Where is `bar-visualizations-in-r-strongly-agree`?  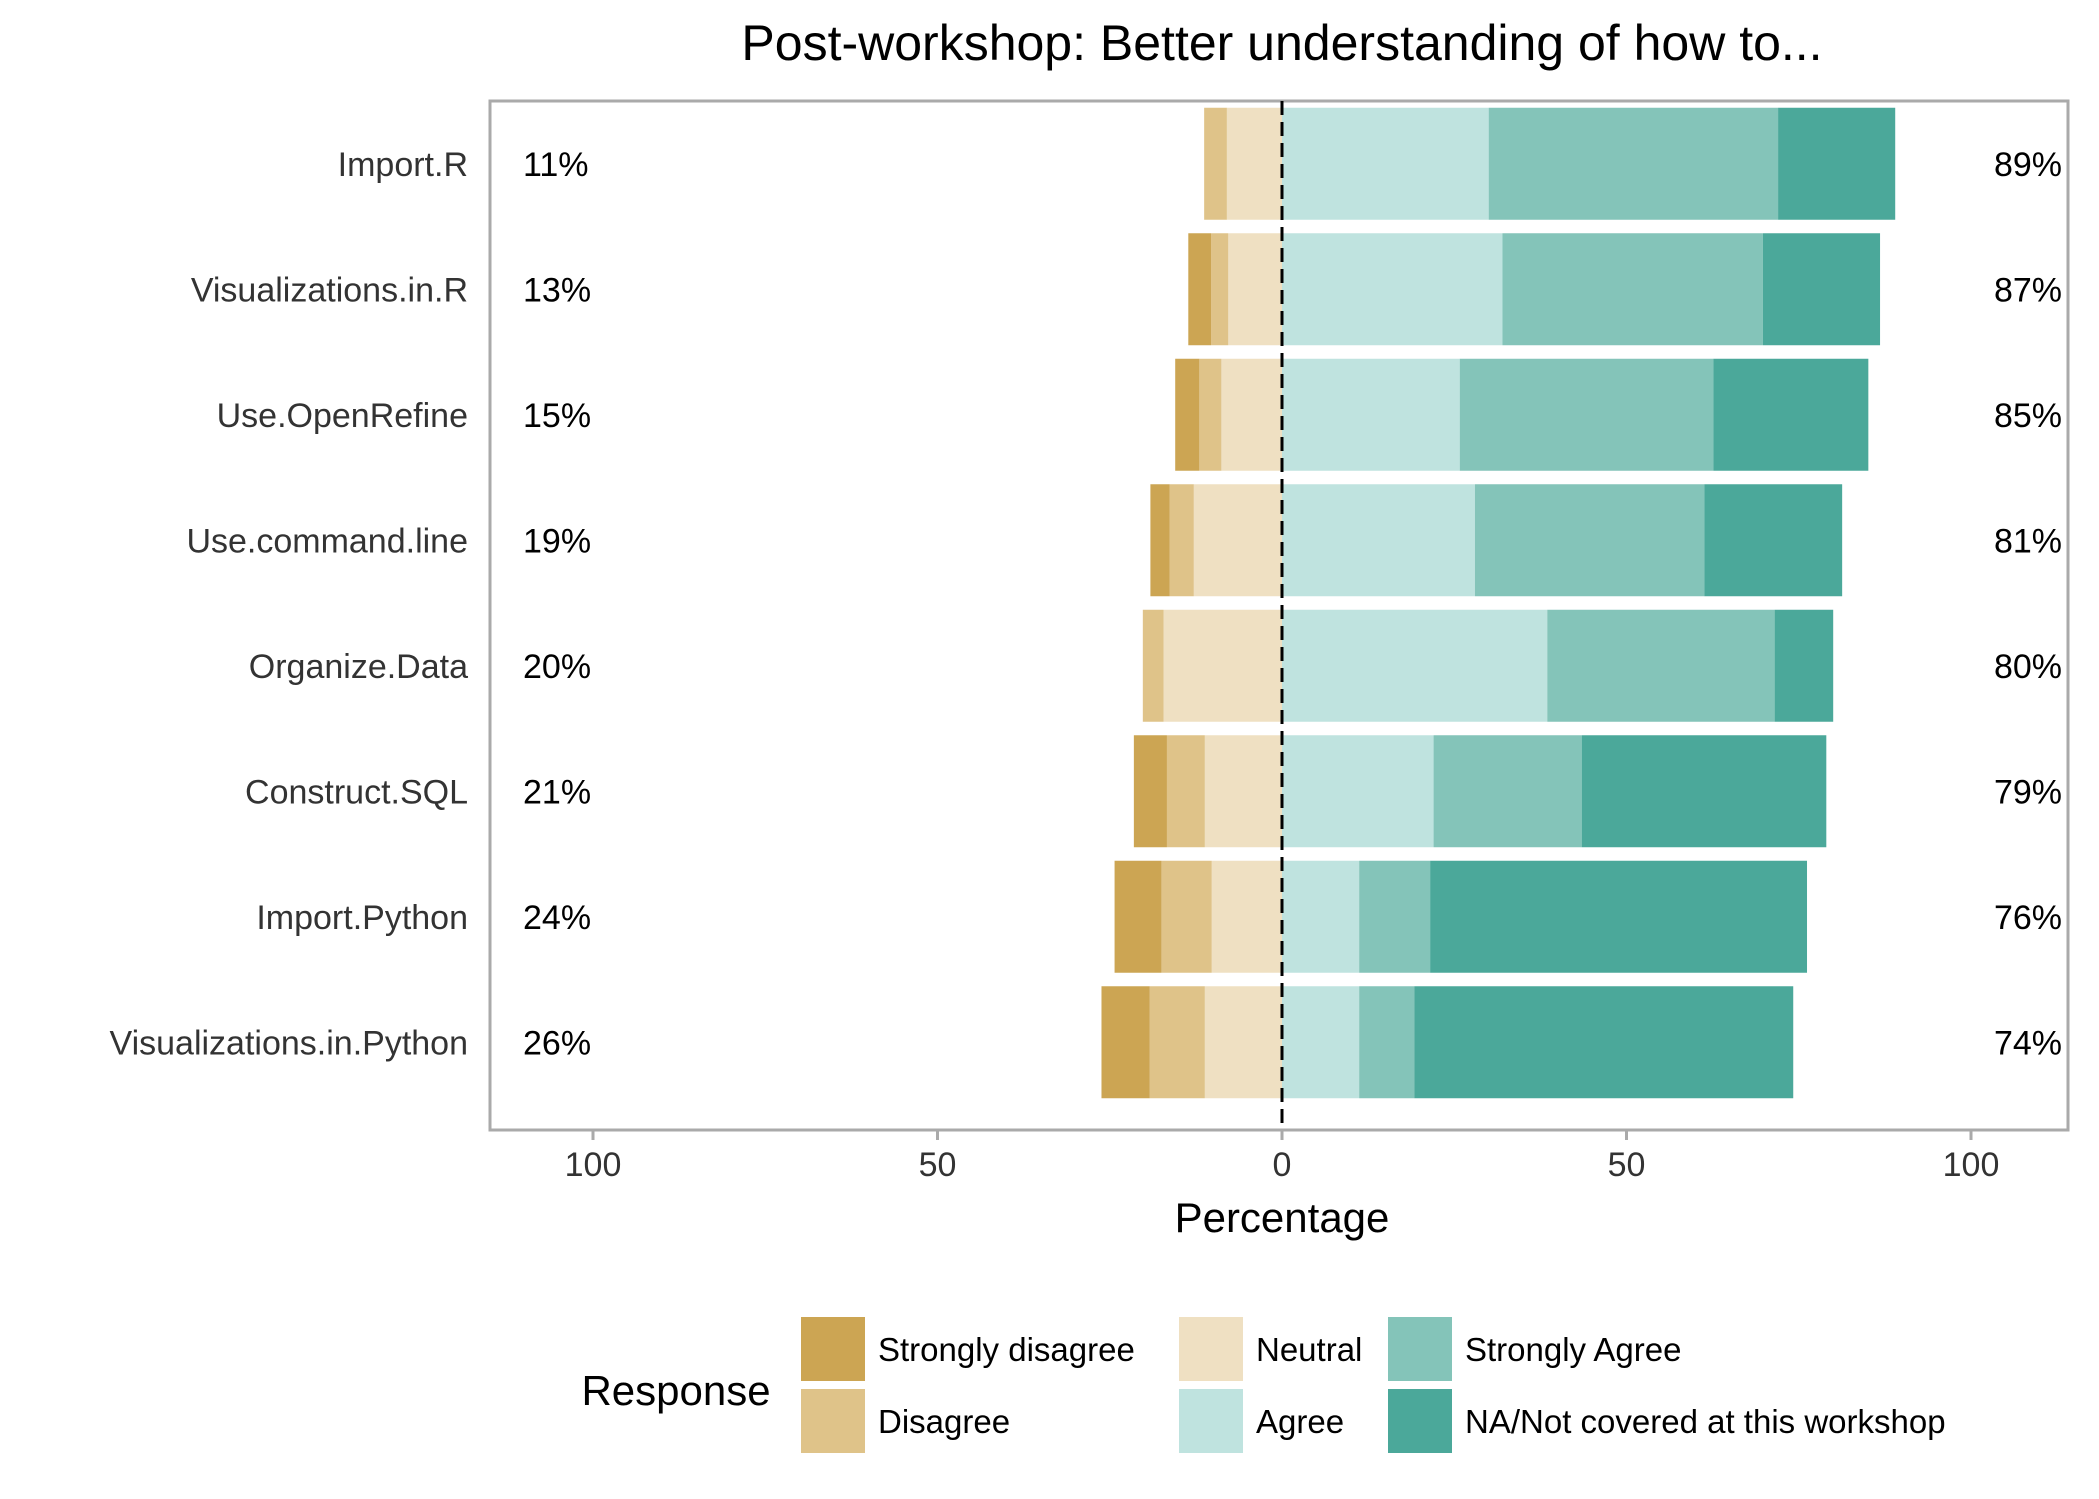 bar-visualizations-in-r-strongly-agree is located at coordinates (1632, 289).